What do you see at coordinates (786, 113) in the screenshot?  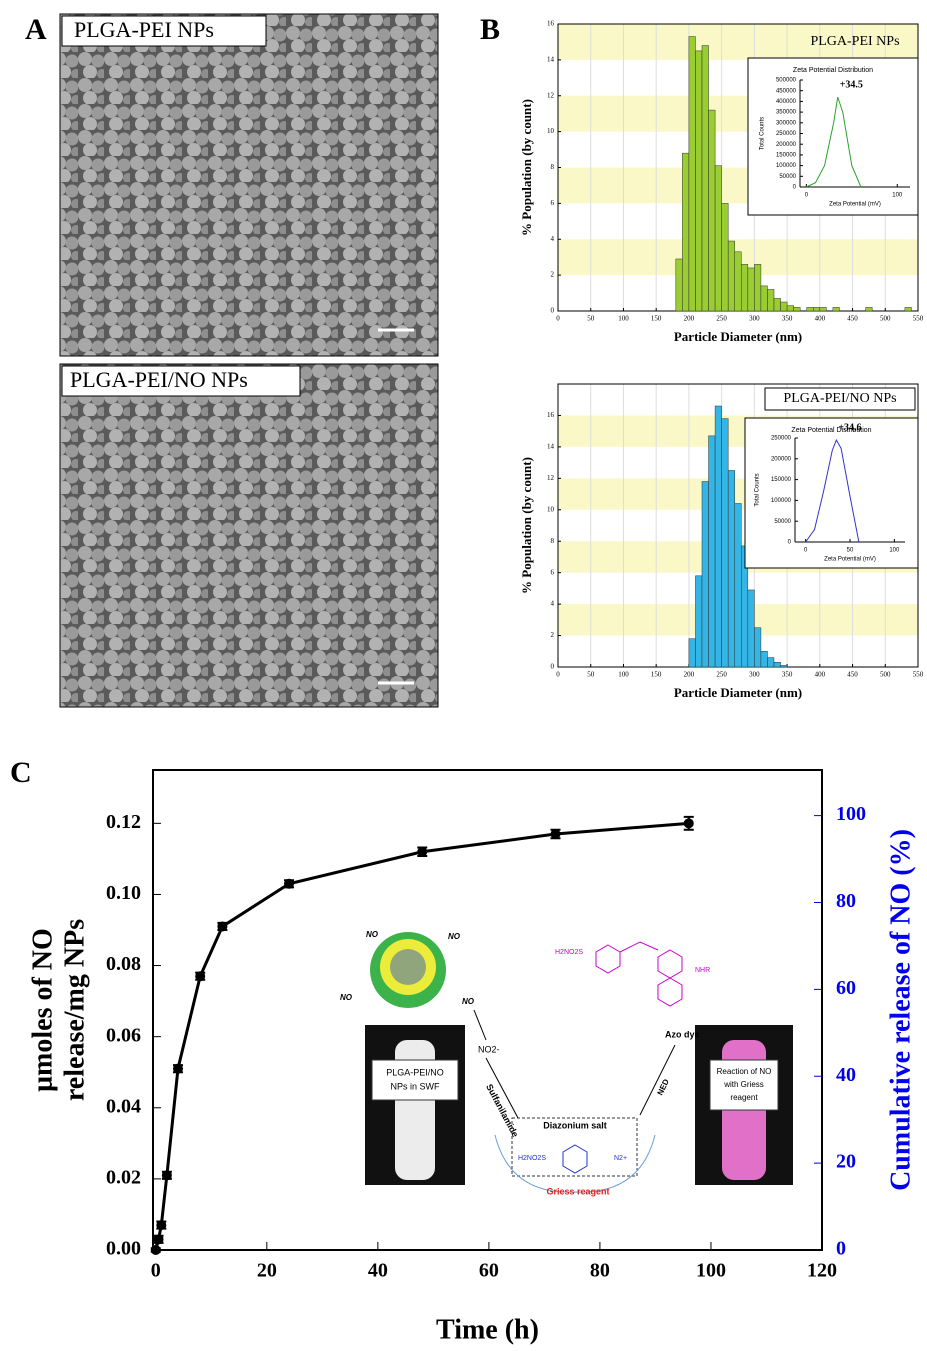 I see `y-tick-label: 350000` at bounding box center [786, 113].